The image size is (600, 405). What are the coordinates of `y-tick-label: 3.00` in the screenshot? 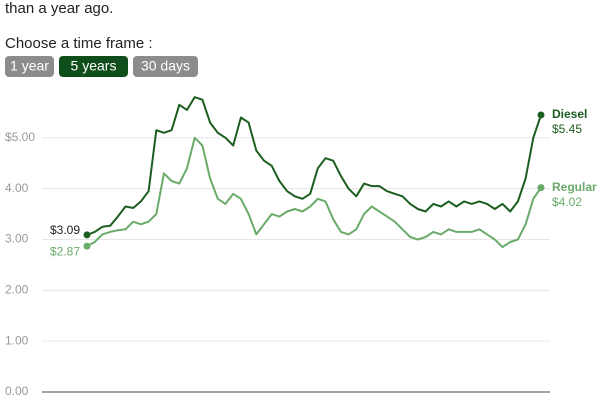 It's located at (17, 239).